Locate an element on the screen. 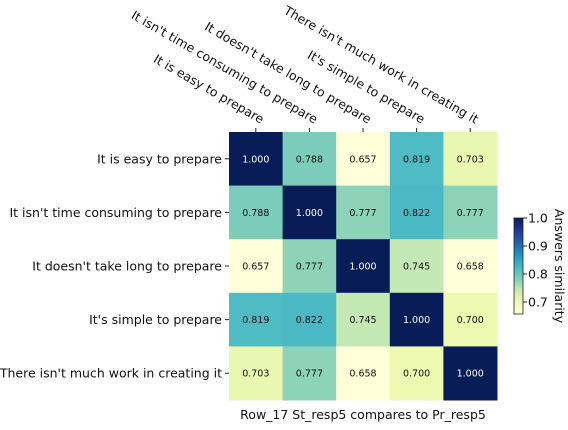 This screenshot has width=568, height=430. colorbar-frame is located at coordinates (518, 266).